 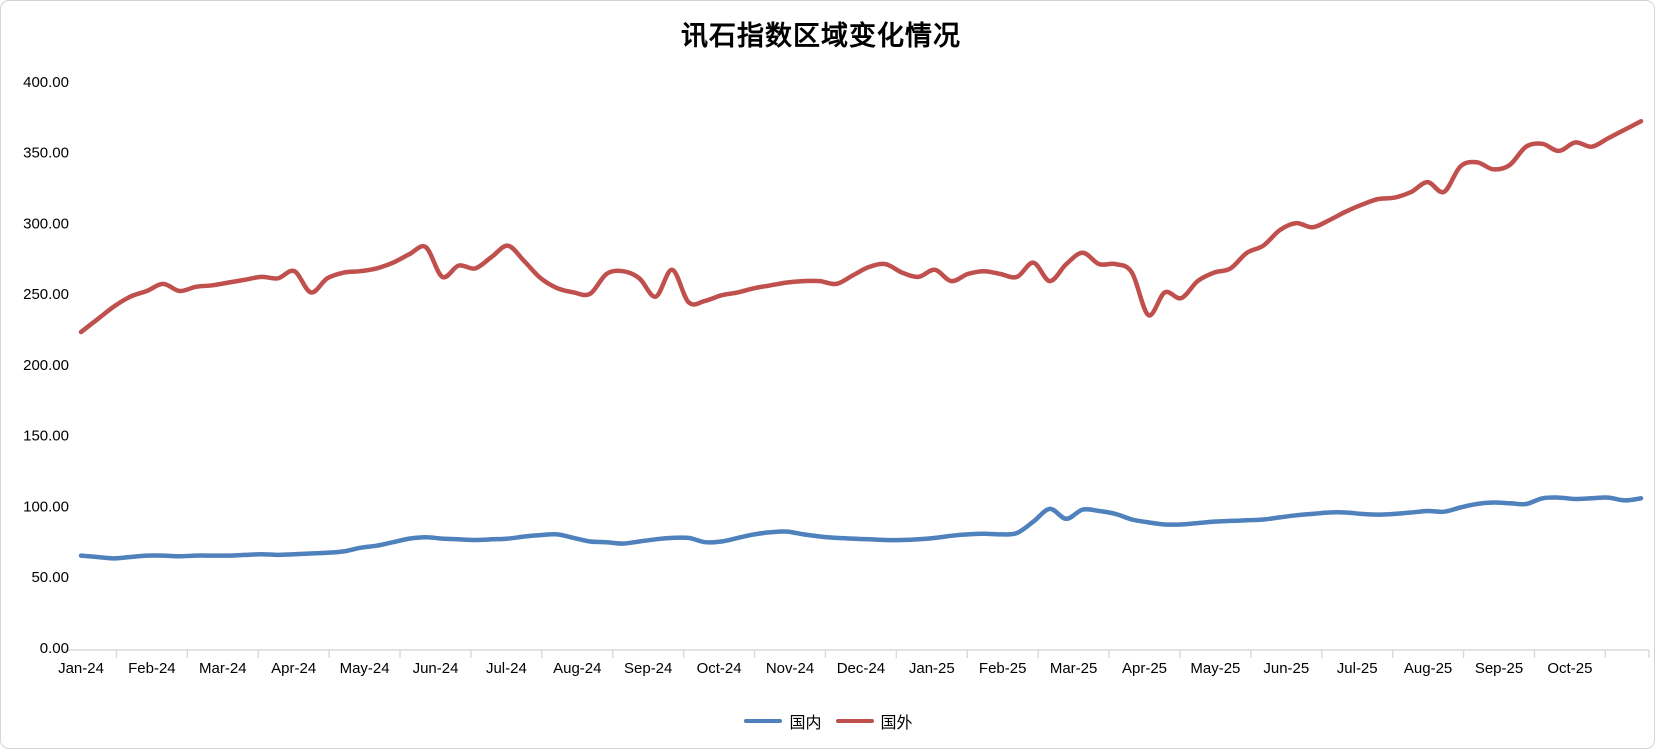 What do you see at coordinates (46, 153) in the screenshot?
I see `y-axis-tick-label: 350.00` at bounding box center [46, 153].